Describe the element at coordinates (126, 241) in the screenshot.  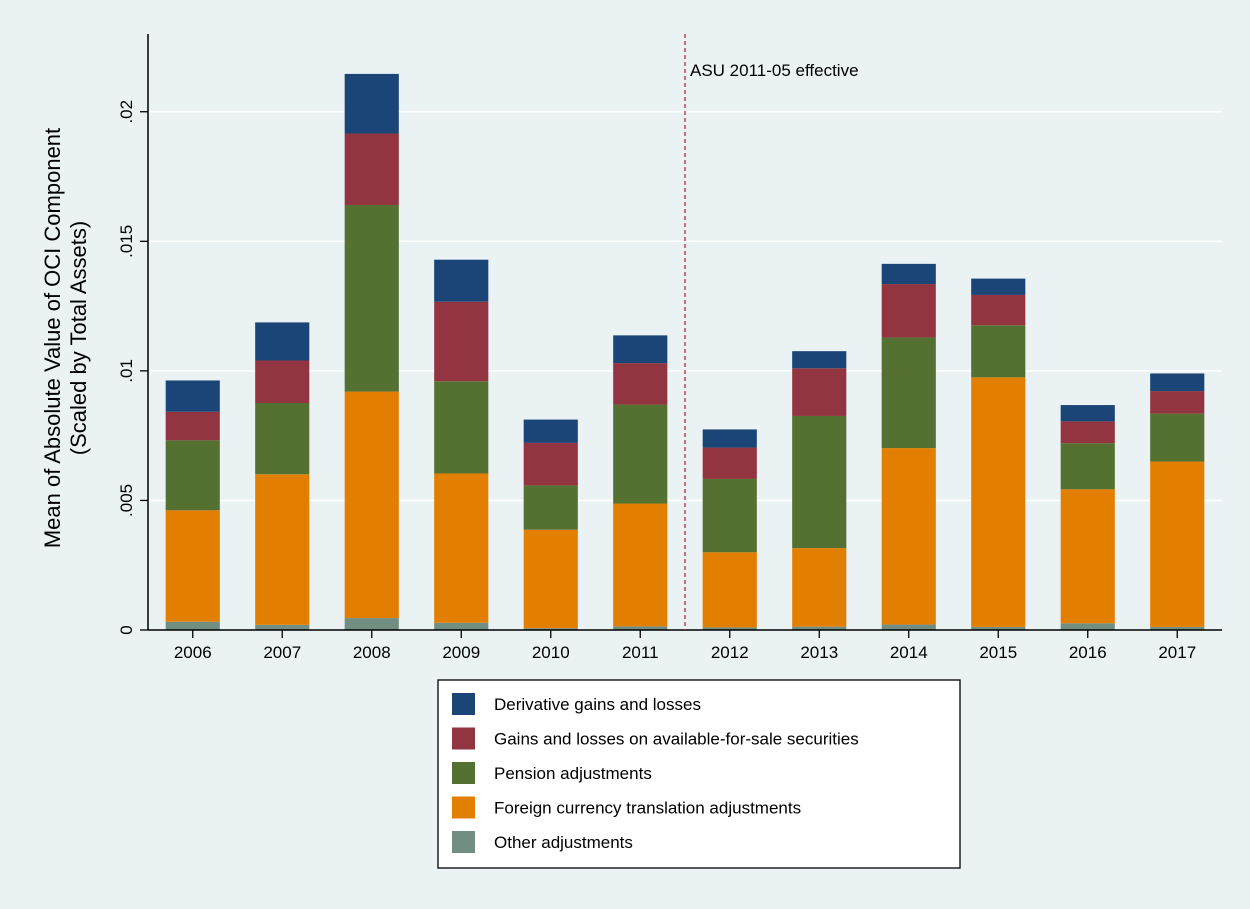
I see `y-tick-label: .015` at that location.